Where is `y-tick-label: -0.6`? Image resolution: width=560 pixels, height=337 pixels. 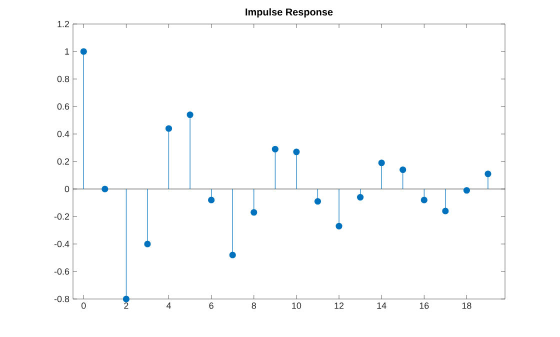
y-tick-label: -0.6 is located at coordinates (62, 271).